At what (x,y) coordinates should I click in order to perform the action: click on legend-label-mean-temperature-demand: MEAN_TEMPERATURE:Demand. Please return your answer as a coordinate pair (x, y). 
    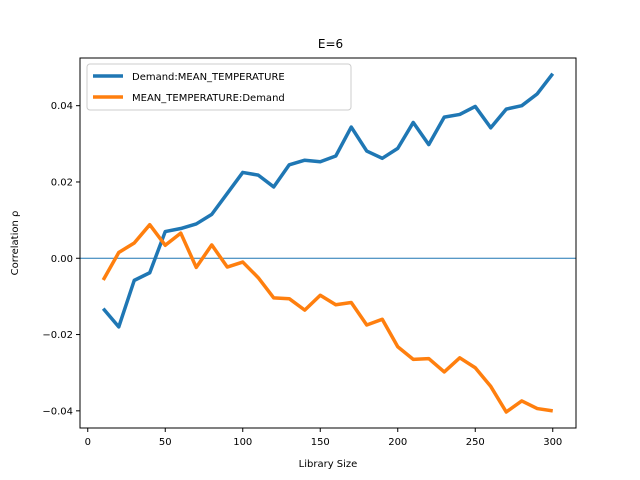
    Looking at the image, I should click on (208, 98).